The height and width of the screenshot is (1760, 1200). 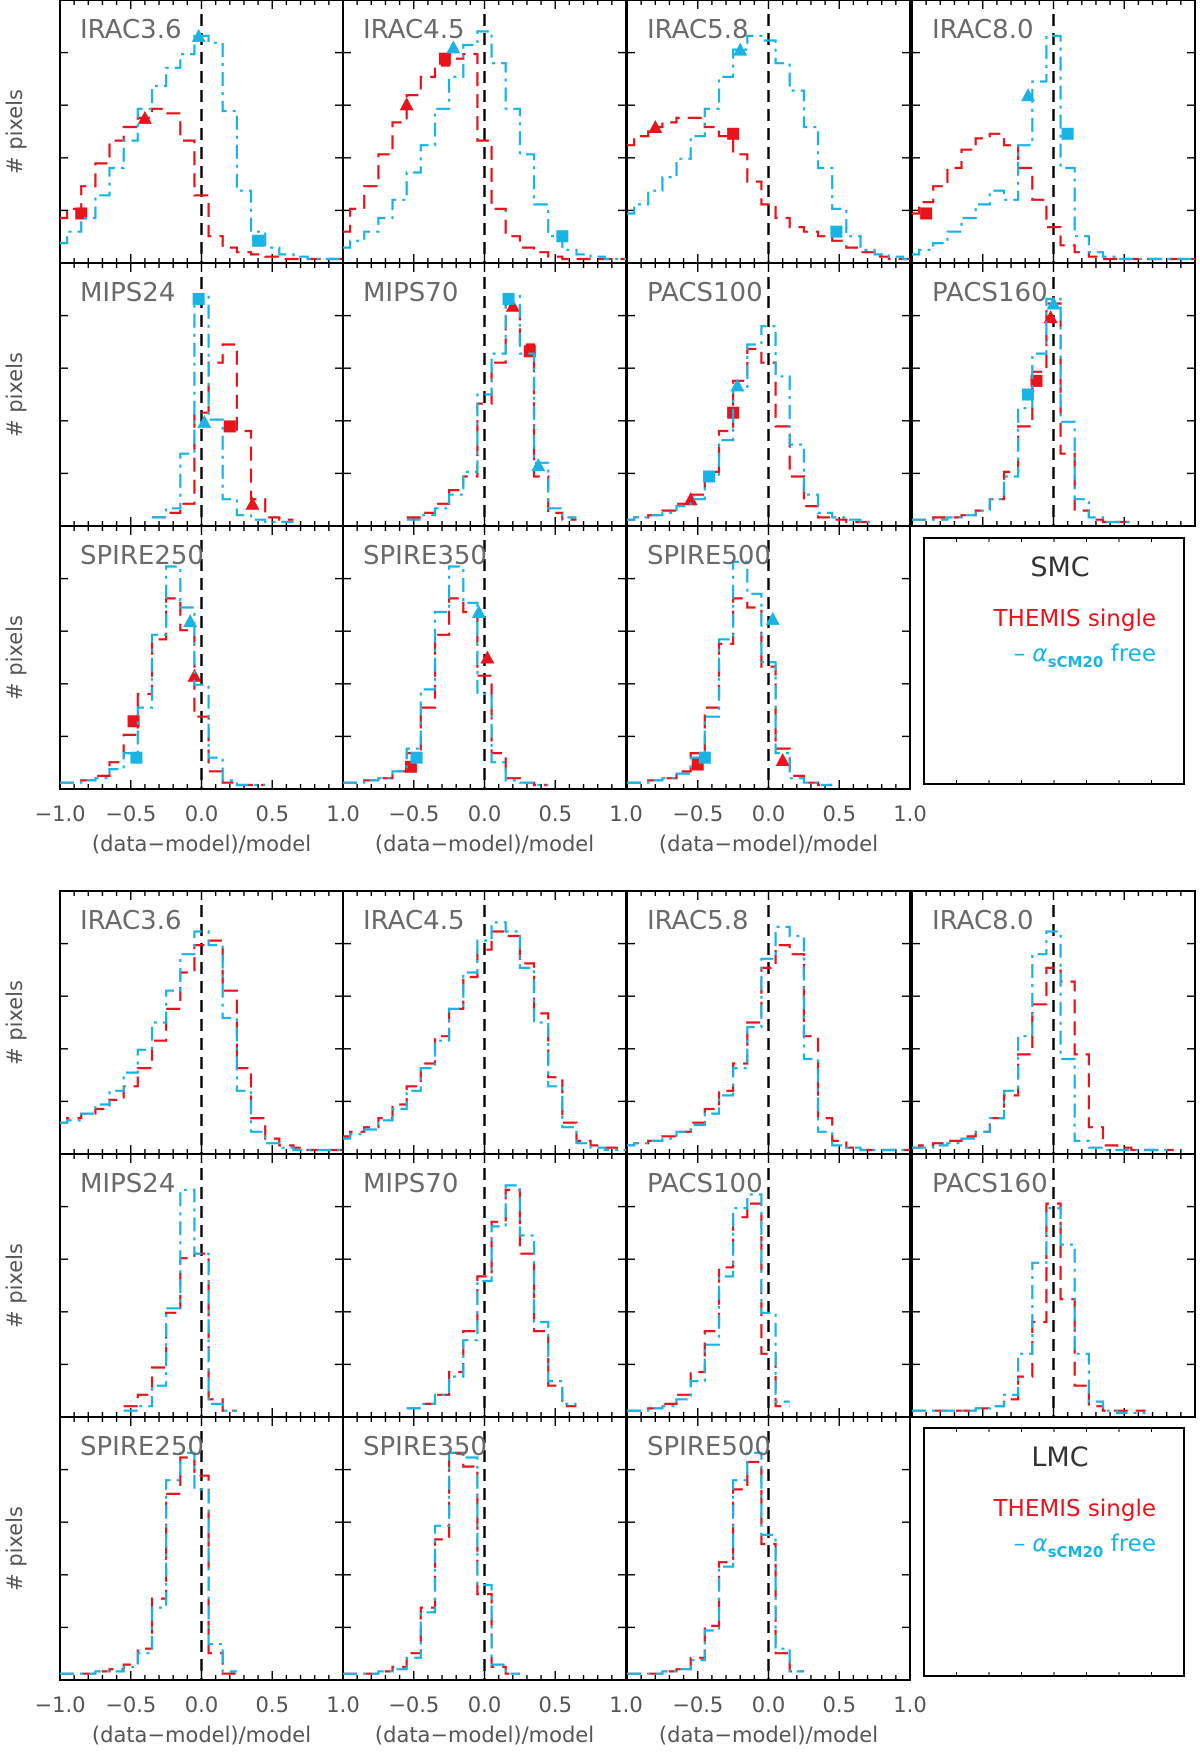 What do you see at coordinates (414, 921) in the screenshot?
I see `panel-label: IRAC4.5` at bounding box center [414, 921].